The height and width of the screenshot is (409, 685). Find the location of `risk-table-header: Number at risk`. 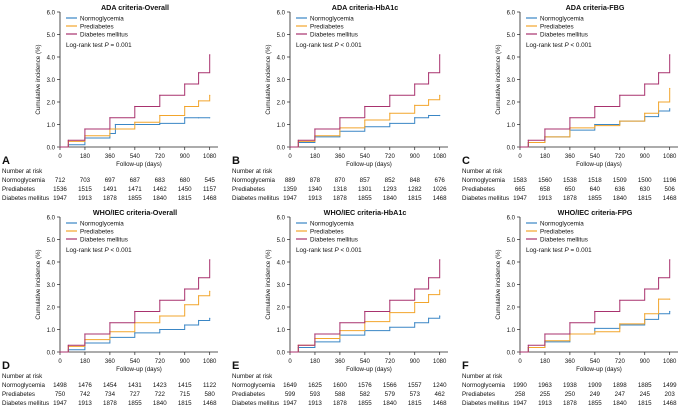

risk-table-header: Number at risk is located at coordinates (482, 376).